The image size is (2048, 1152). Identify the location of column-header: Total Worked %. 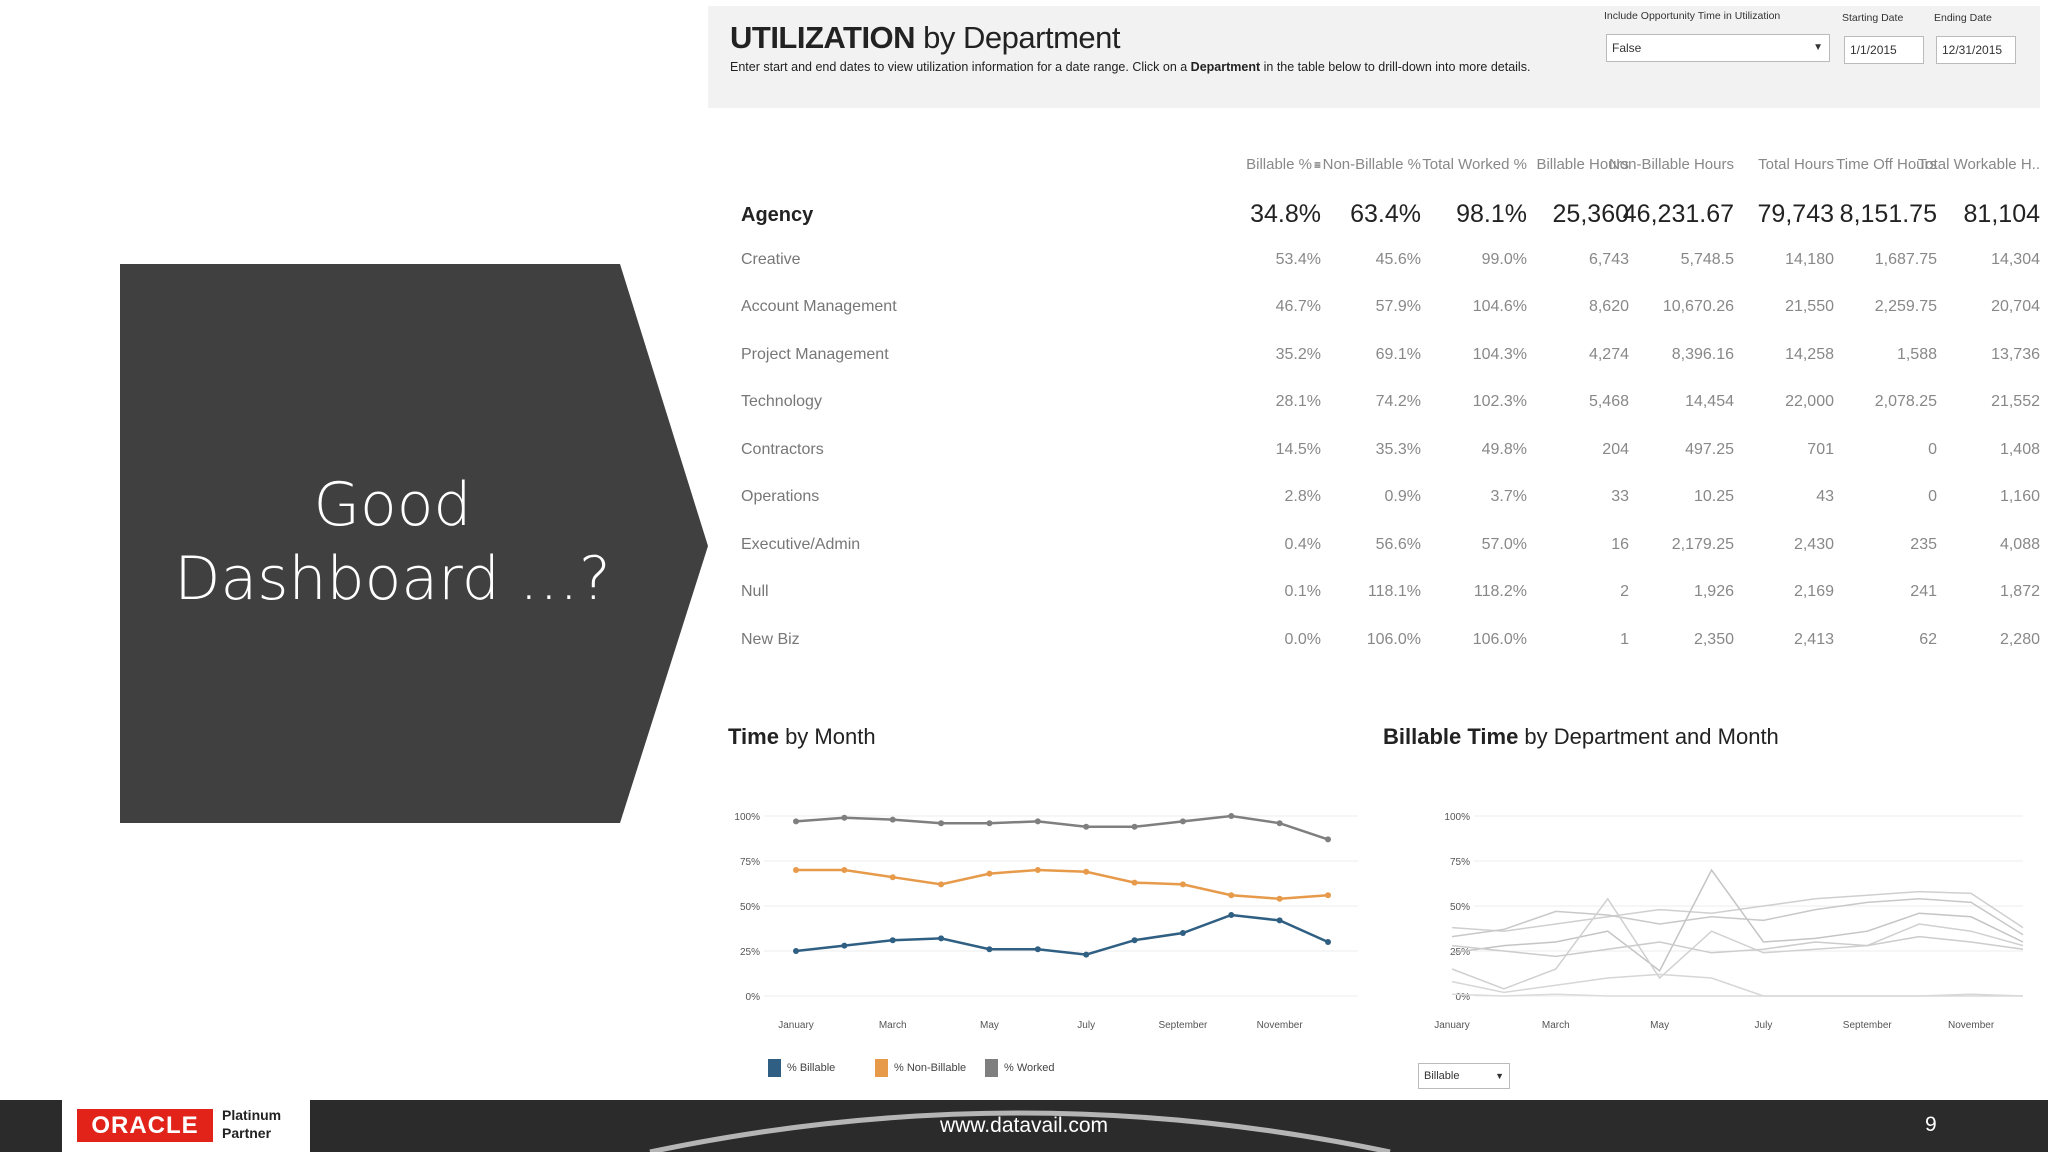
(1474, 164).